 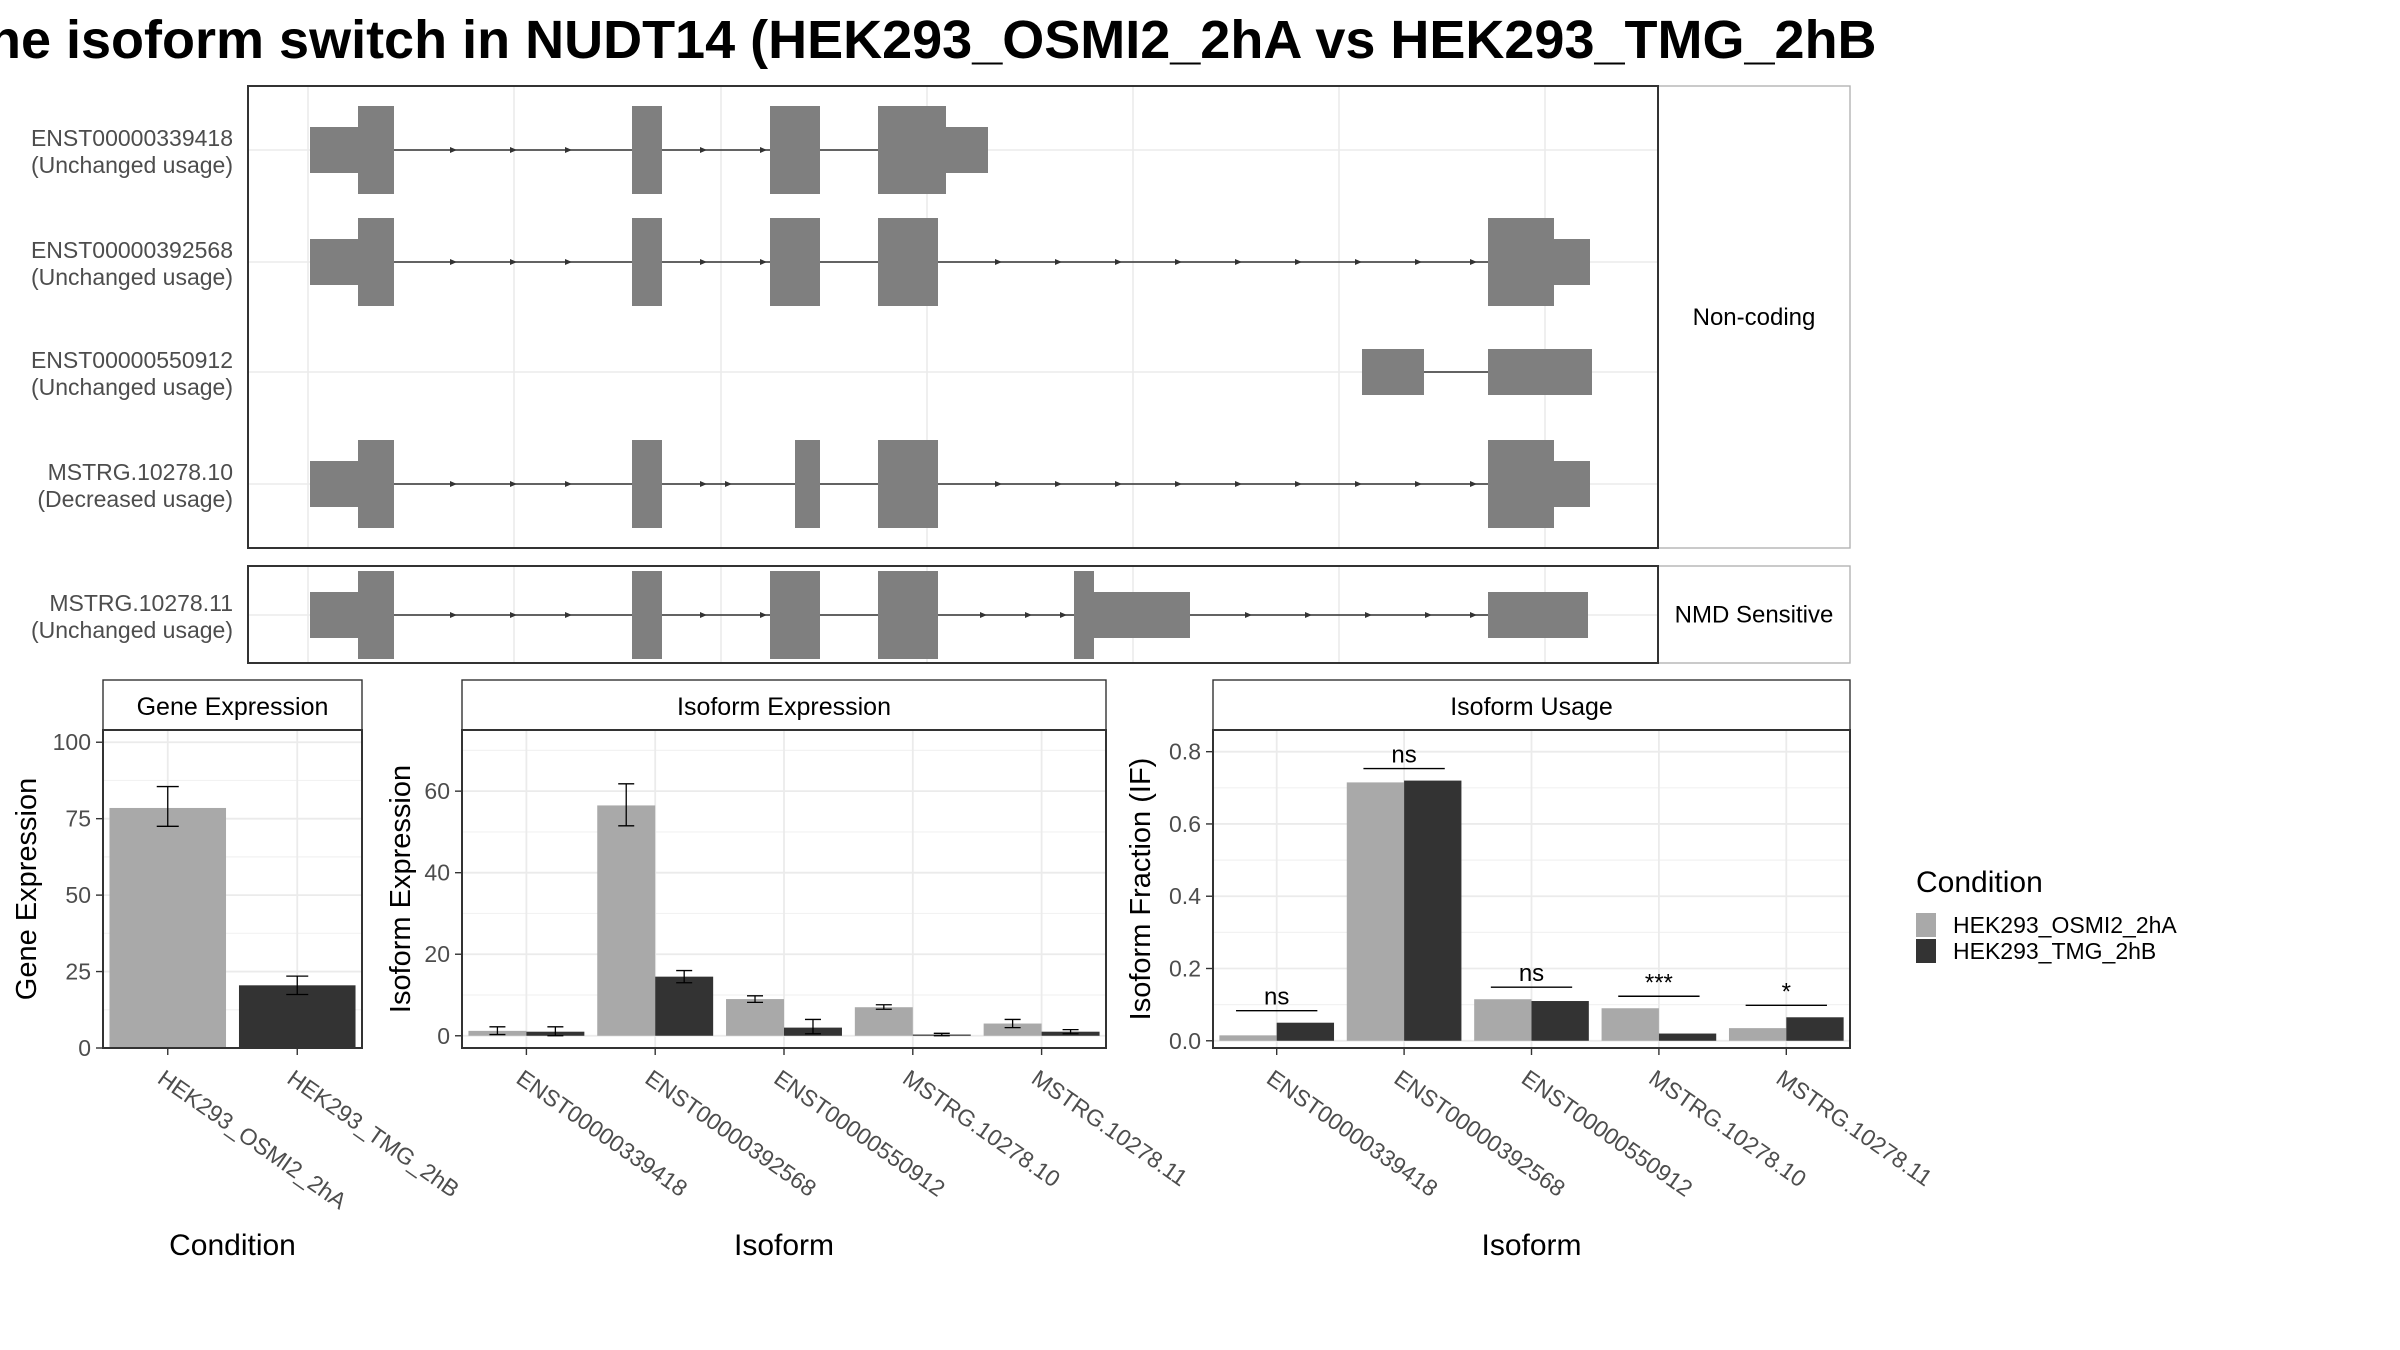 I want to click on y-tick-label: 75, so click(x=78, y=819).